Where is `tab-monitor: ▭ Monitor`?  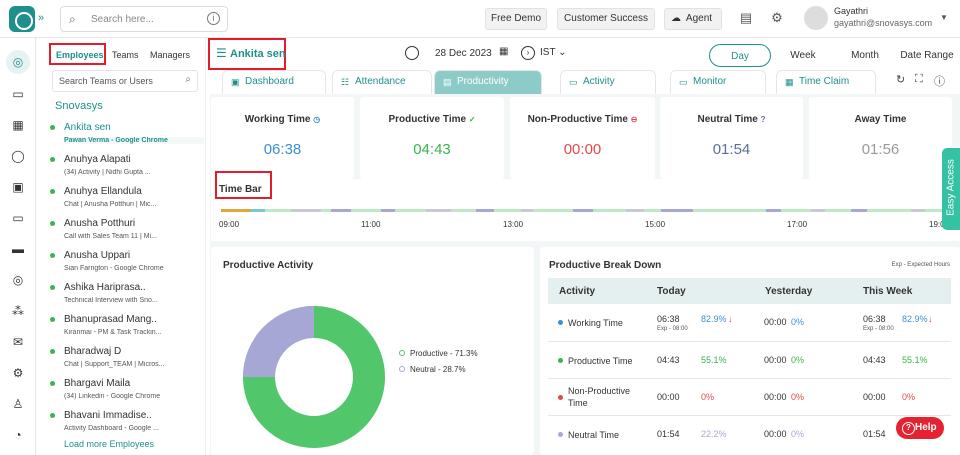
tab-monitor: ▭ Monitor is located at coordinates (718, 82).